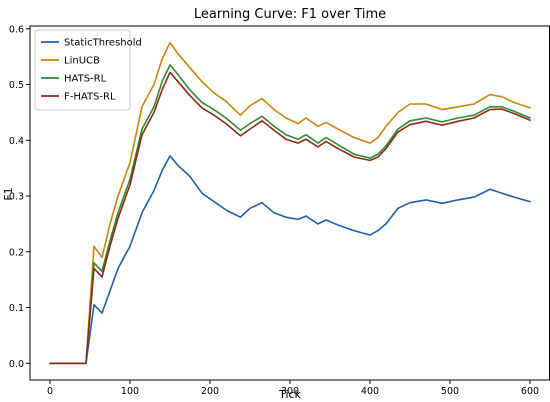 This screenshot has height=402, width=550. What do you see at coordinates (16, 197) in the screenshot?
I see `y-tick-label: 0.3` at bounding box center [16, 197].